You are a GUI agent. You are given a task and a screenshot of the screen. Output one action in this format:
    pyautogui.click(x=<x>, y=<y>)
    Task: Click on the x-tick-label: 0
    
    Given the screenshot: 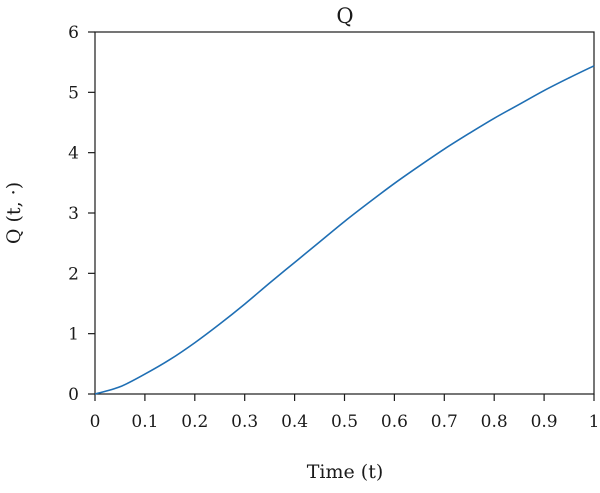 What is the action you would take?
    pyautogui.click(x=95, y=422)
    